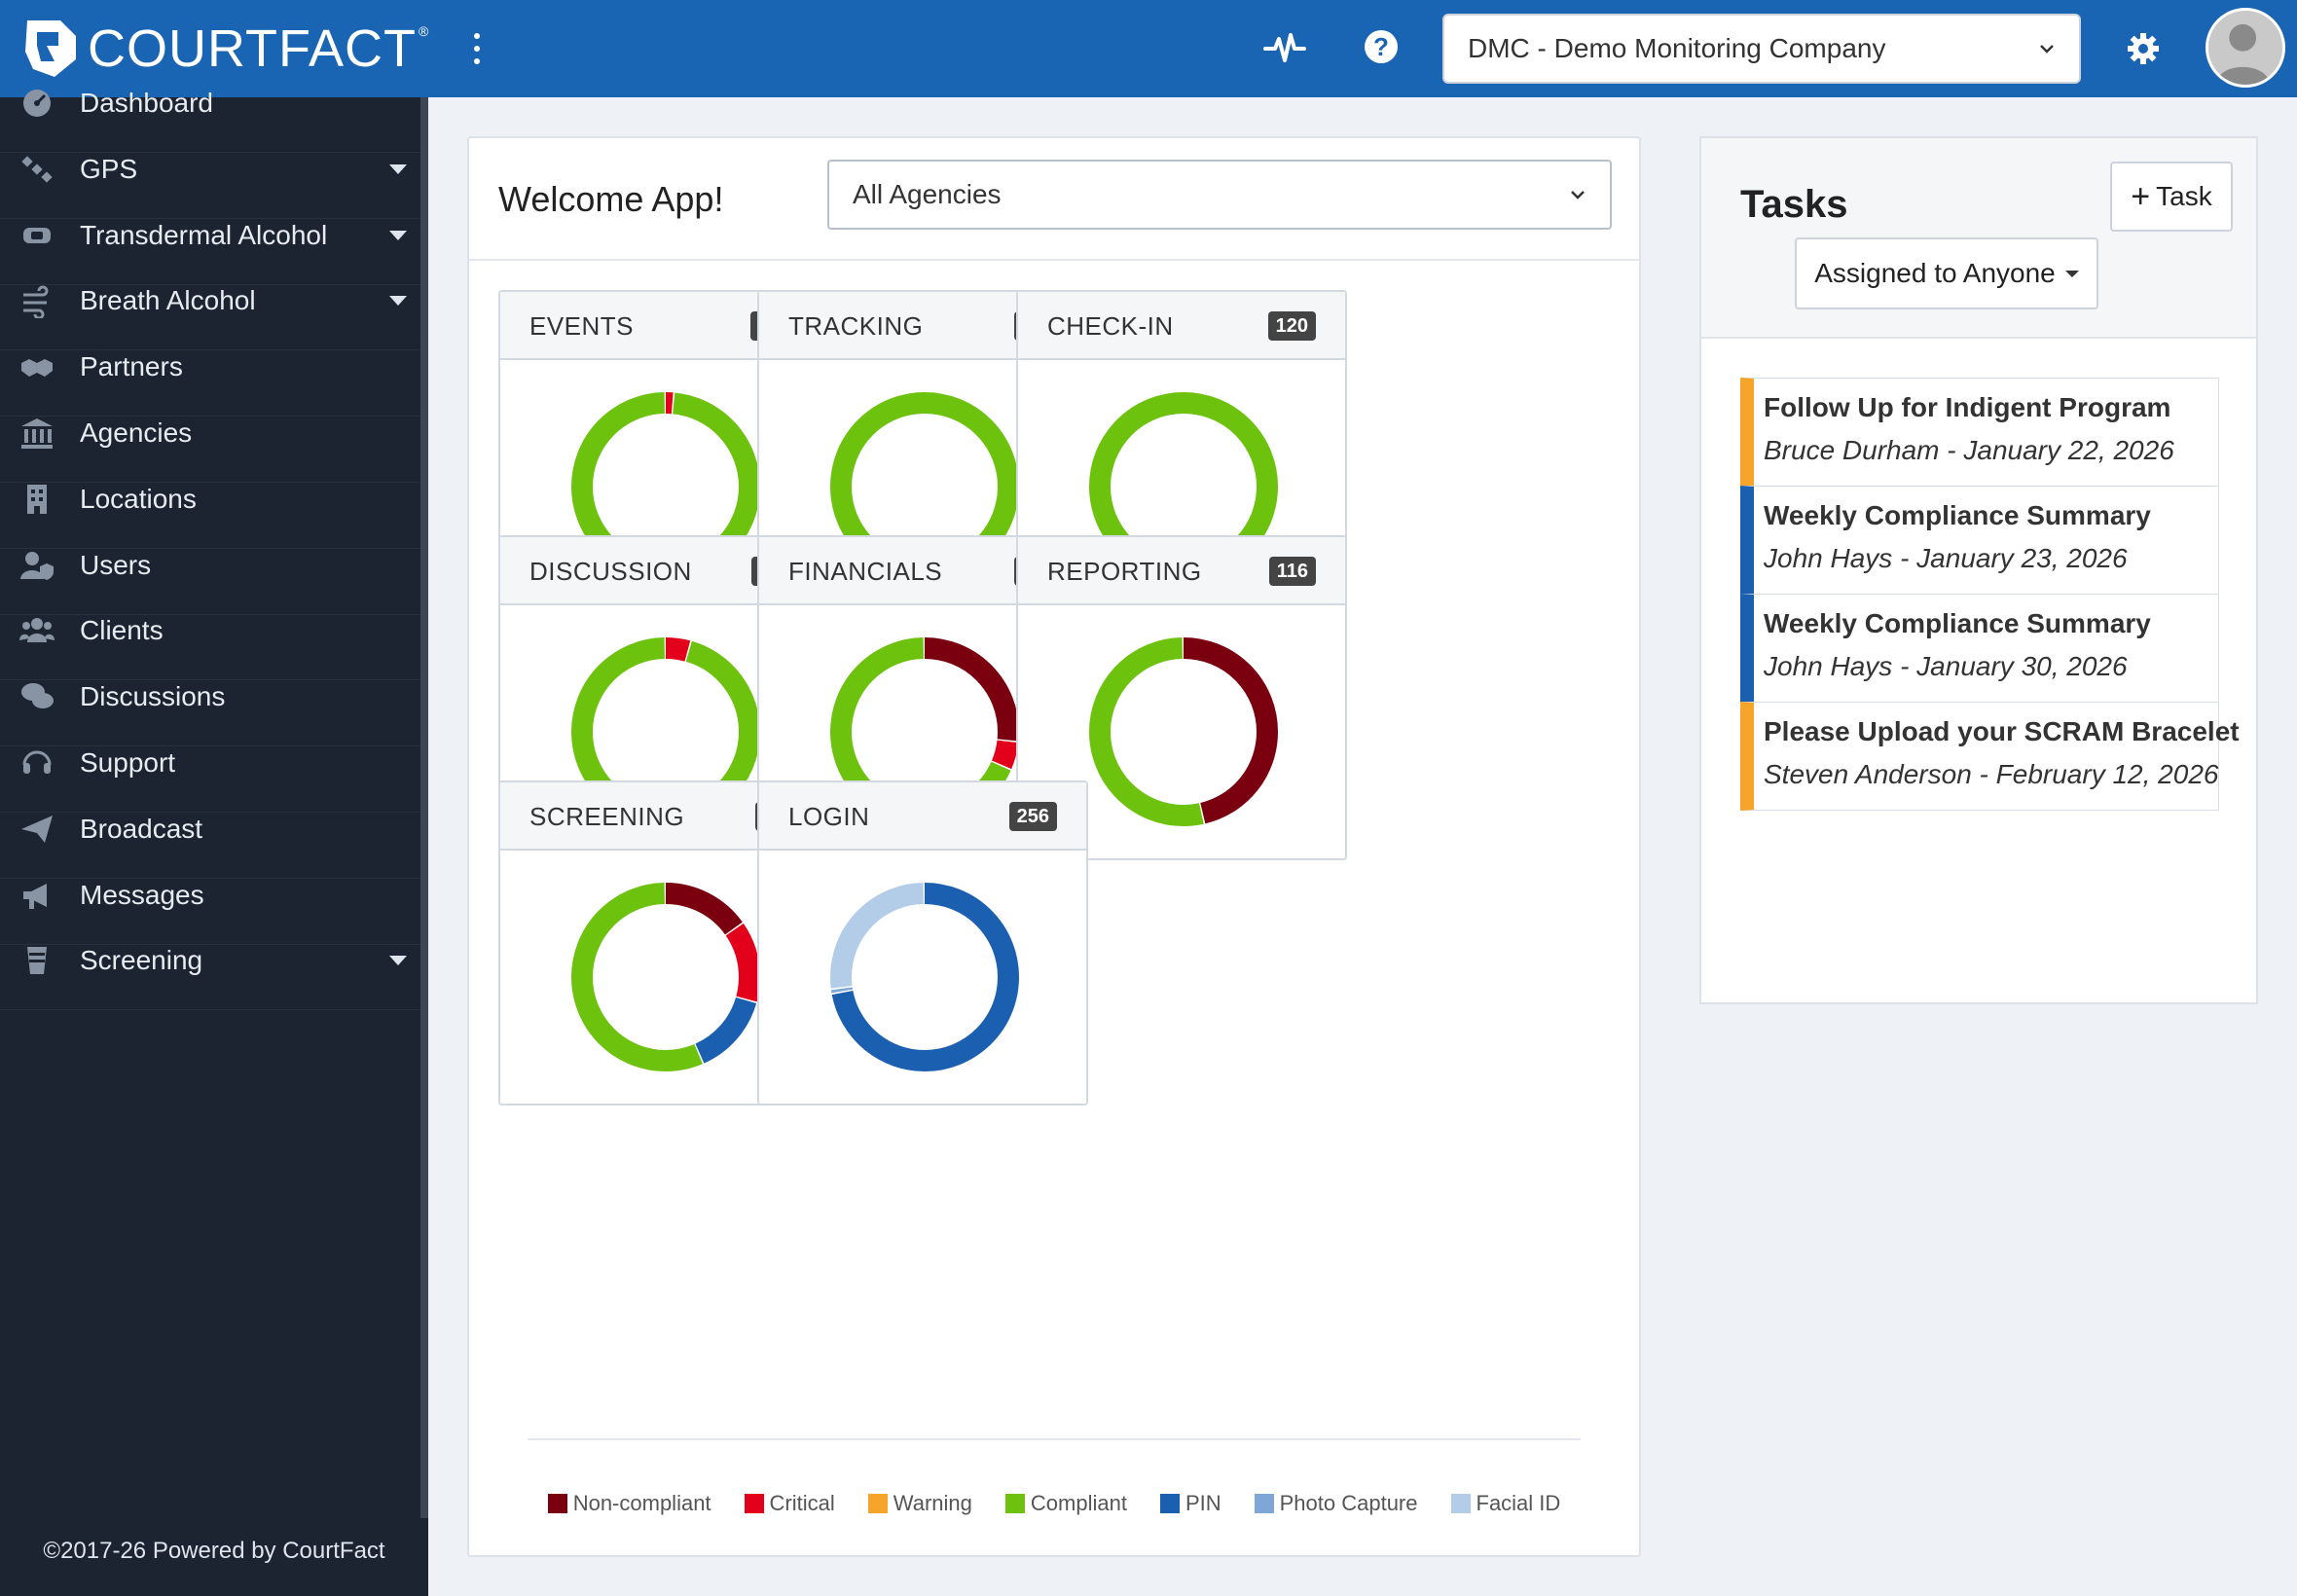  I want to click on agency-select: All Agencies, so click(1219, 195).